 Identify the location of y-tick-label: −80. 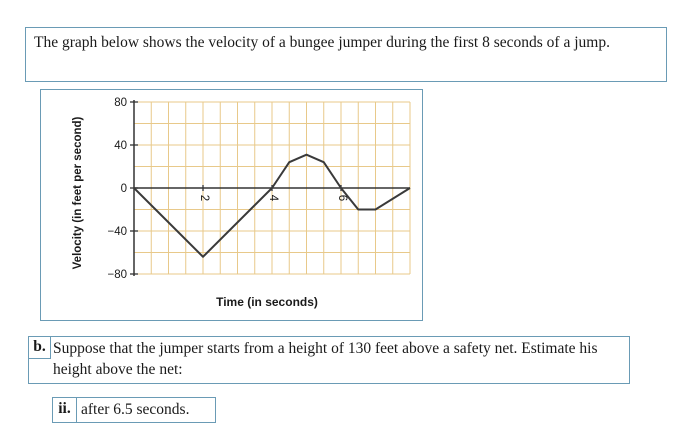
(117, 275).